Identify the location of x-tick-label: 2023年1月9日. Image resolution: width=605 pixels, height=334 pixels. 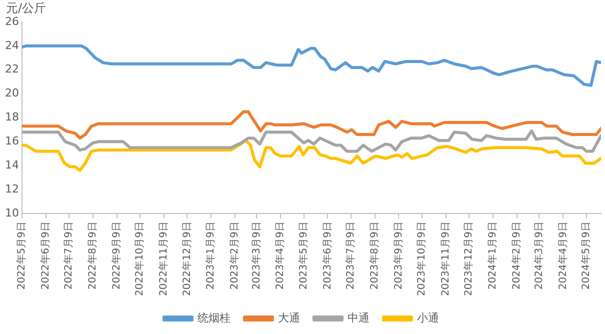
(210, 255).